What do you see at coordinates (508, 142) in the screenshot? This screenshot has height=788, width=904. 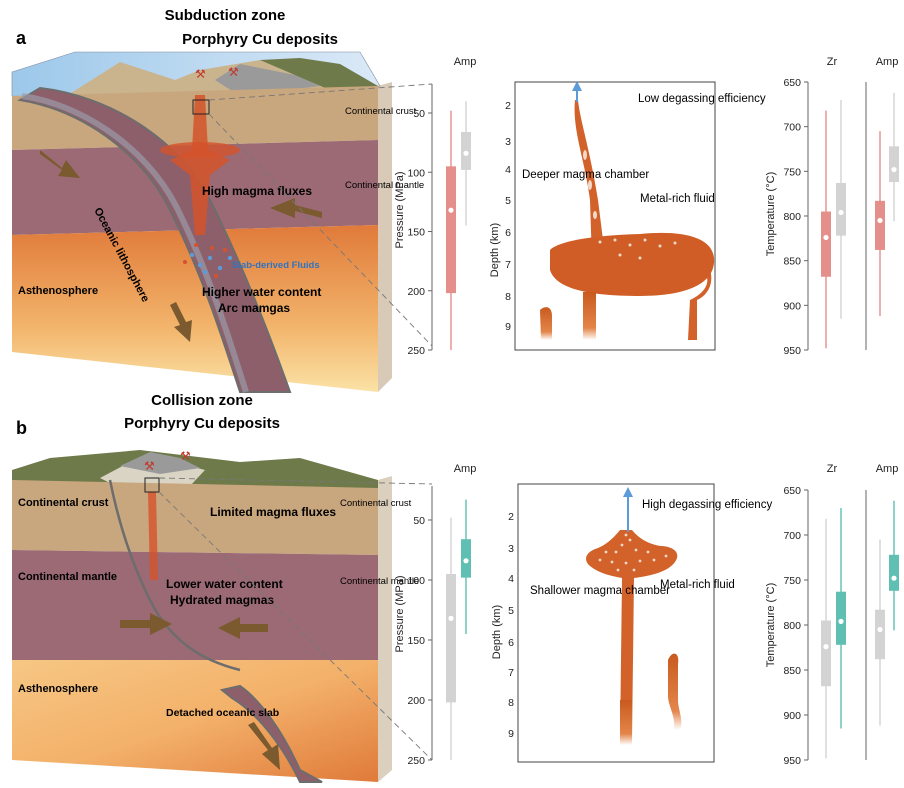 I see `inset-a-depth-tick: 3` at bounding box center [508, 142].